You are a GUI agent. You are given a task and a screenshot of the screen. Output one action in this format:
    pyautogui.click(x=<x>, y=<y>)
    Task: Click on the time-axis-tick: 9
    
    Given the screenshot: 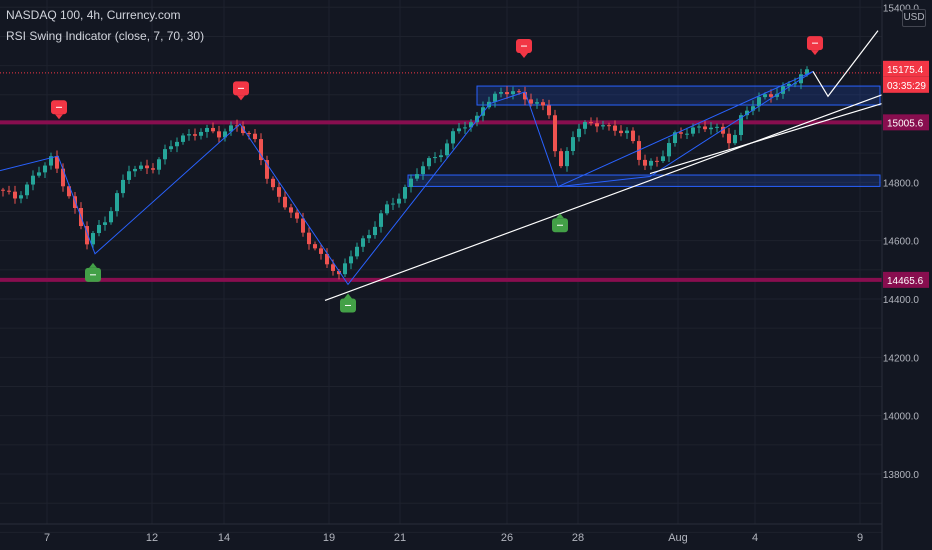 What is the action you would take?
    pyautogui.click(x=860, y=538)
    